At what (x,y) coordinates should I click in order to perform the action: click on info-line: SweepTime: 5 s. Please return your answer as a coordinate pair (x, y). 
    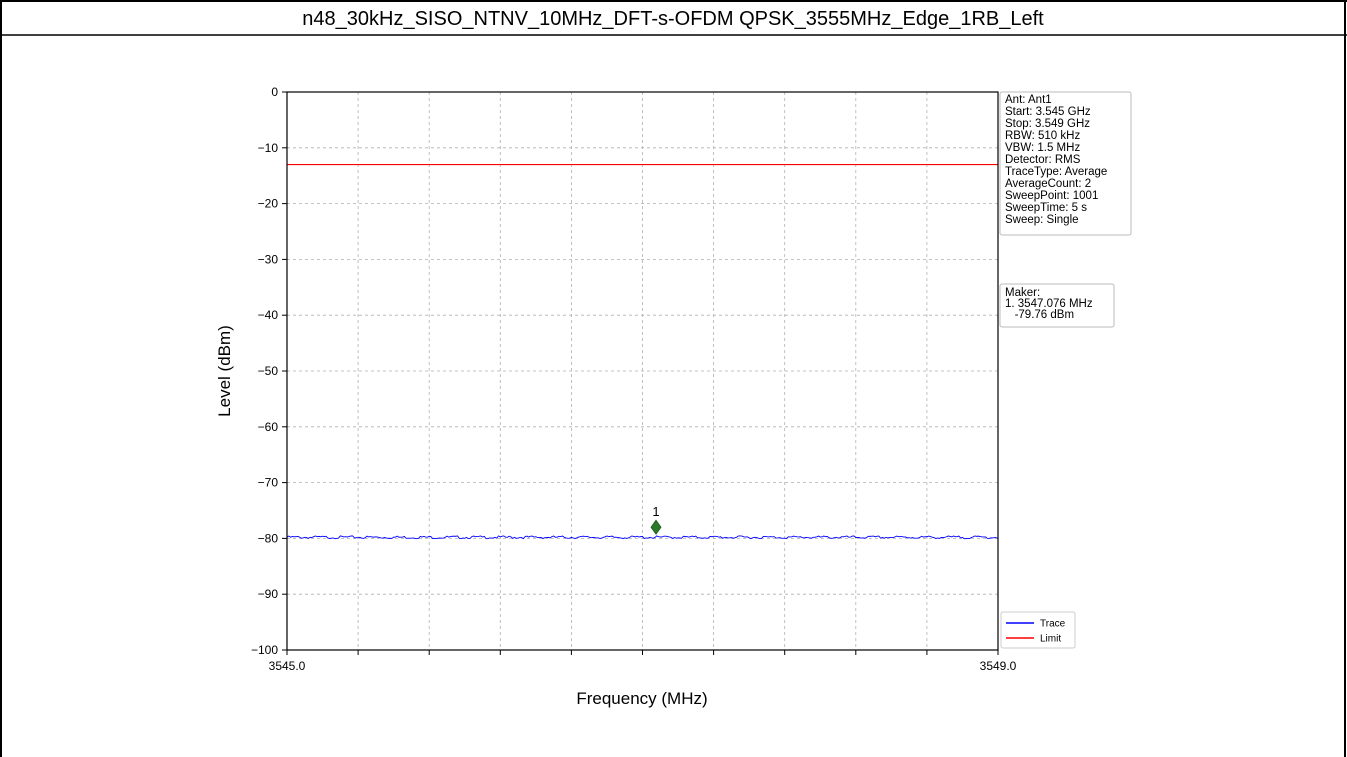
    Looking at the image, I should click on (1046, 208).